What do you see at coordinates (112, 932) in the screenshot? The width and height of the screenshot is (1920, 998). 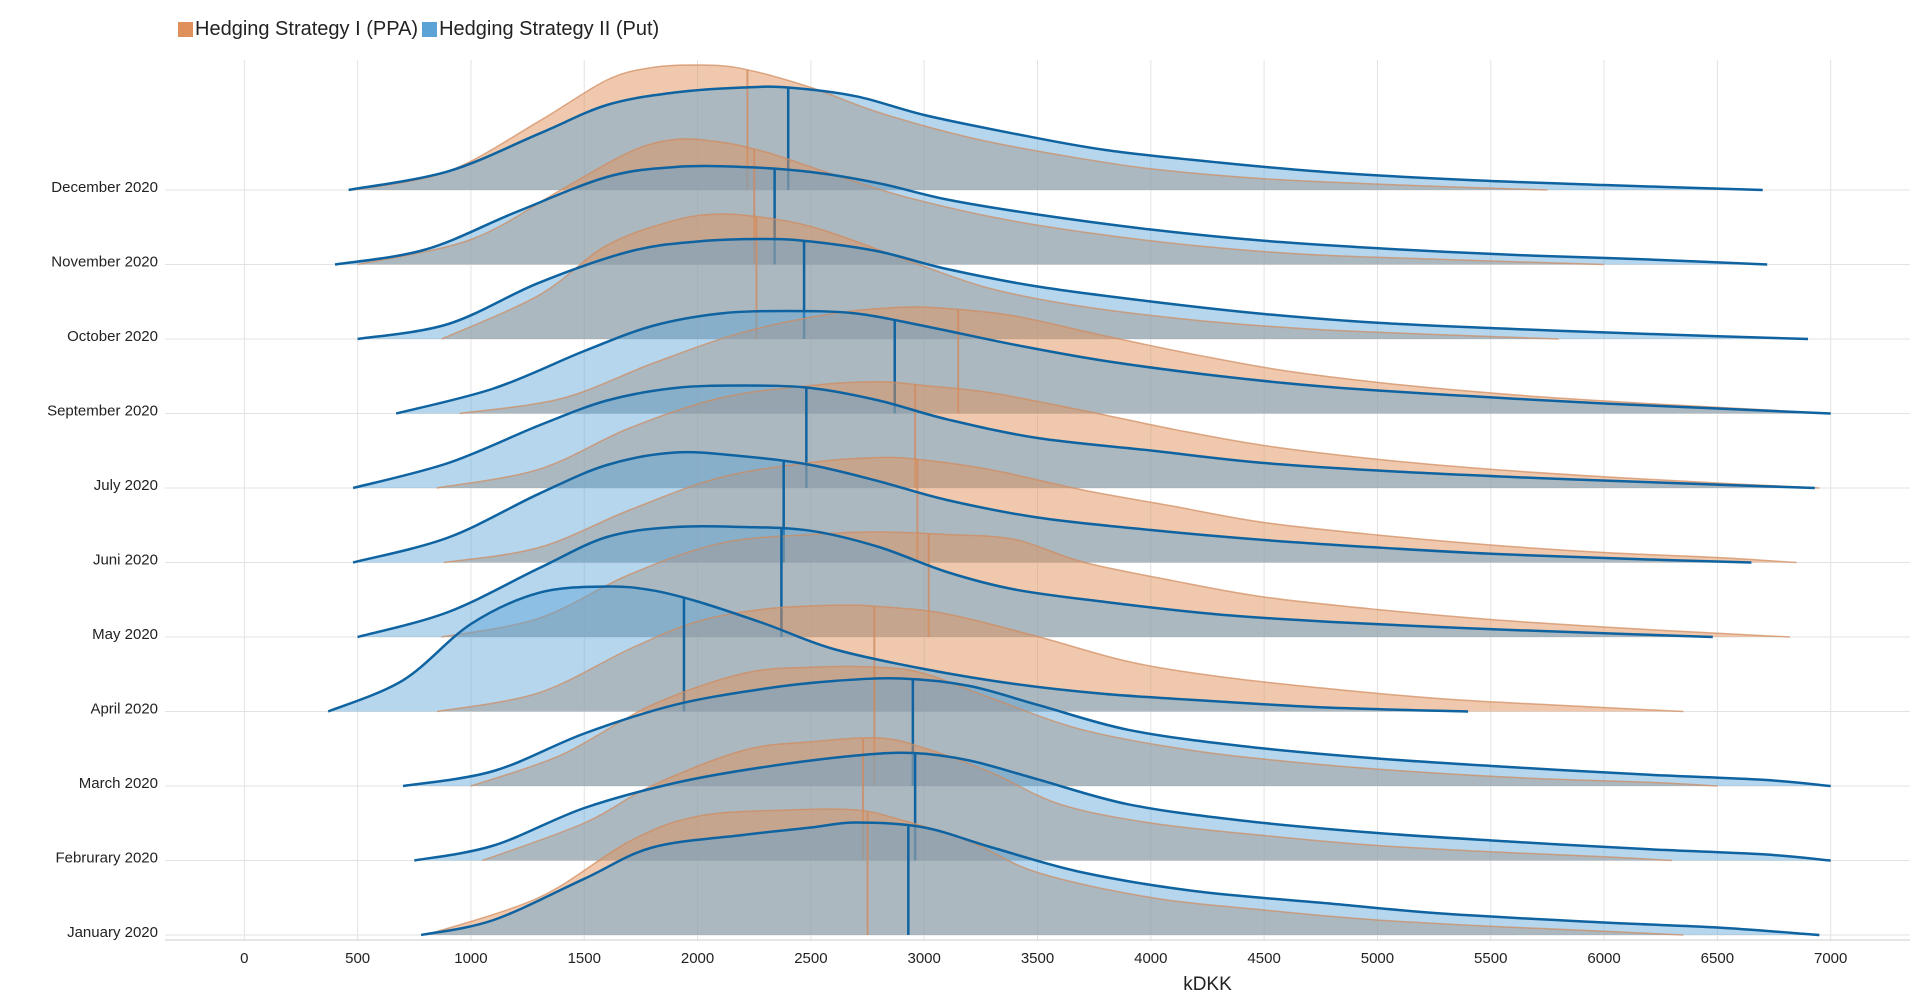 I see `category-label: January 2020` at bounding box center [112, 932].